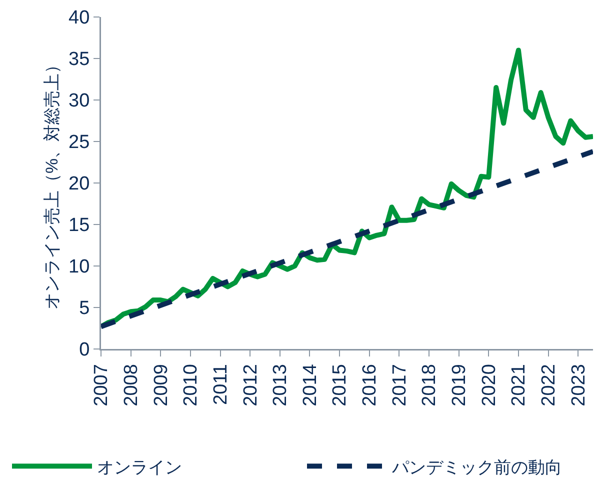 The height and width of the screenshot is (488, 597). I want to click on y-tick-label: 25, so click(79, 143).